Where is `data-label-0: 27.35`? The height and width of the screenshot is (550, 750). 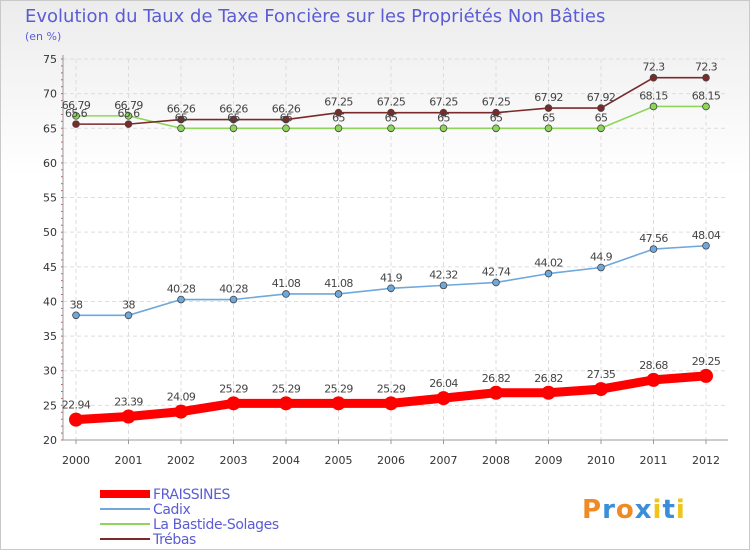 data-label-0: 27.35 is located at coordinates (601, 374).